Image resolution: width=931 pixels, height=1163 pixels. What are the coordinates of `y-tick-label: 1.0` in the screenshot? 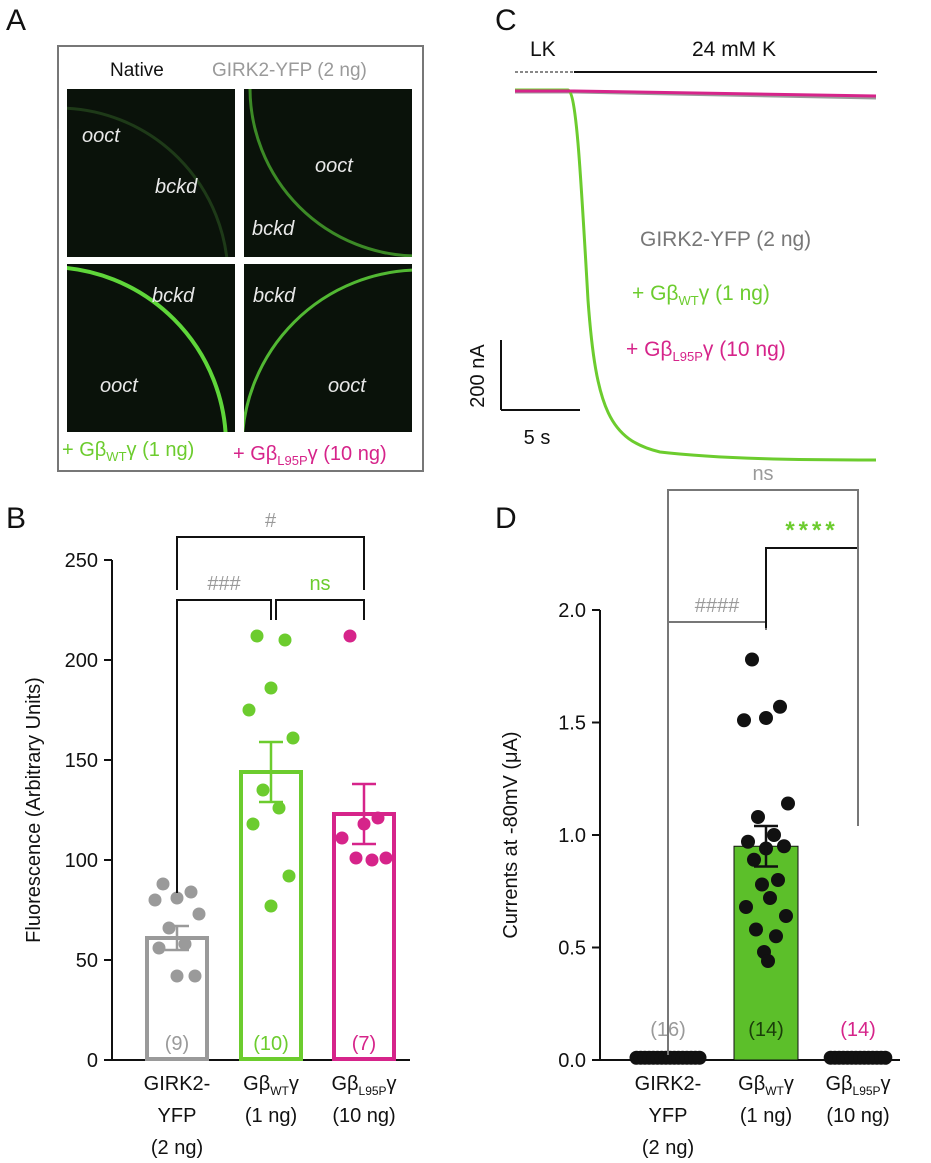 It's located at (572, 836).